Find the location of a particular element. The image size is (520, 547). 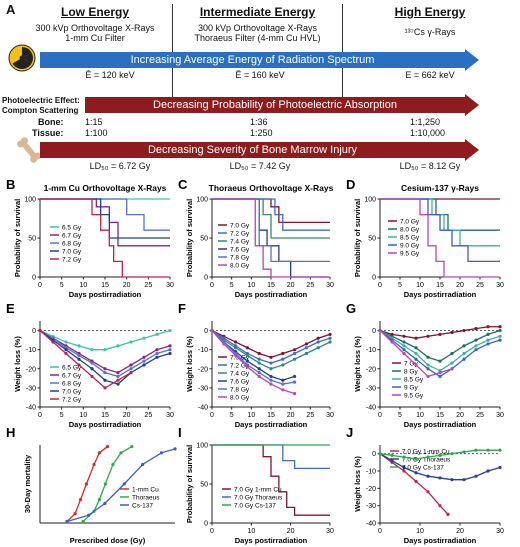

x-axis-label-J: Days postirradiation is located at coordinates (440, 540).